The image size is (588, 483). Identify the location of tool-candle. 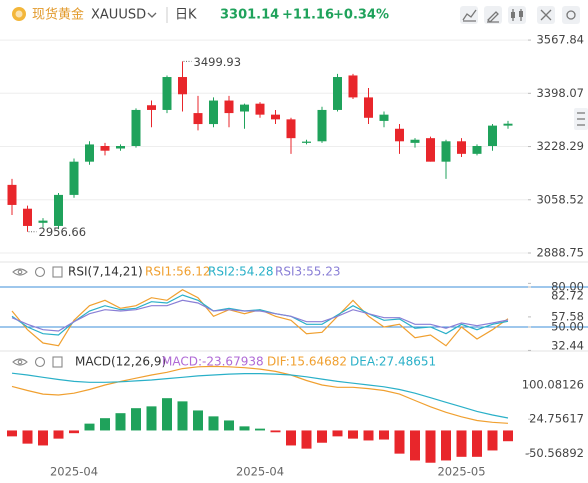
(517, 15).